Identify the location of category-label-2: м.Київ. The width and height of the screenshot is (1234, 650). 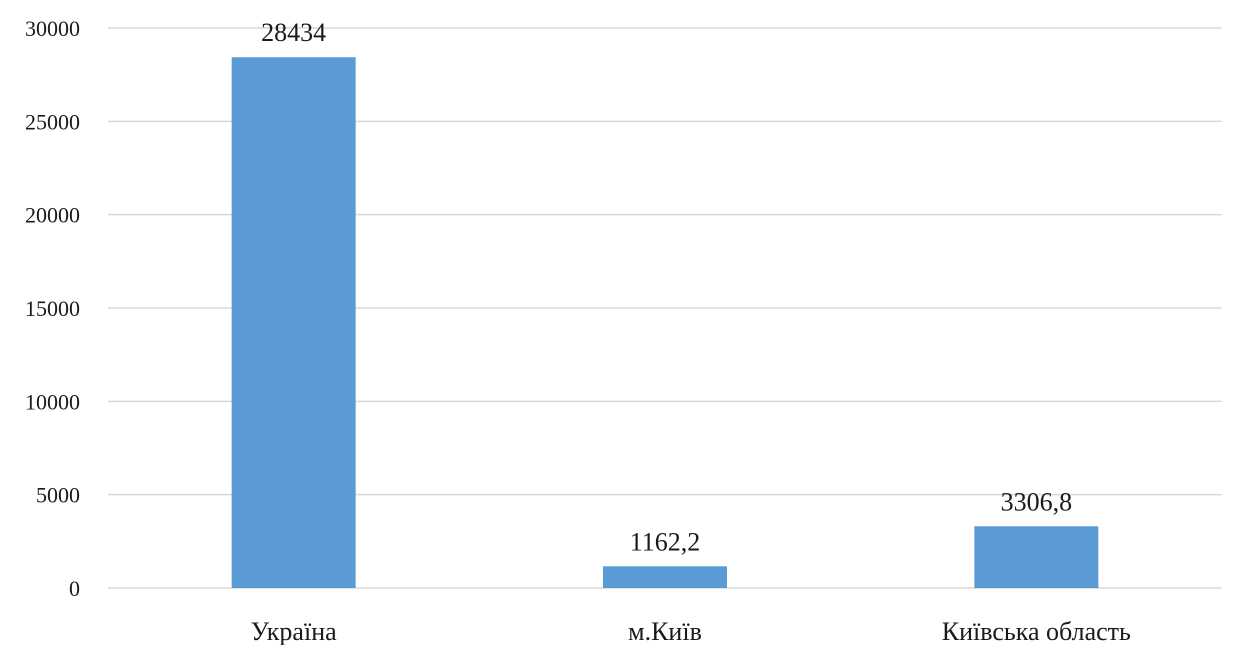
(665, 631).